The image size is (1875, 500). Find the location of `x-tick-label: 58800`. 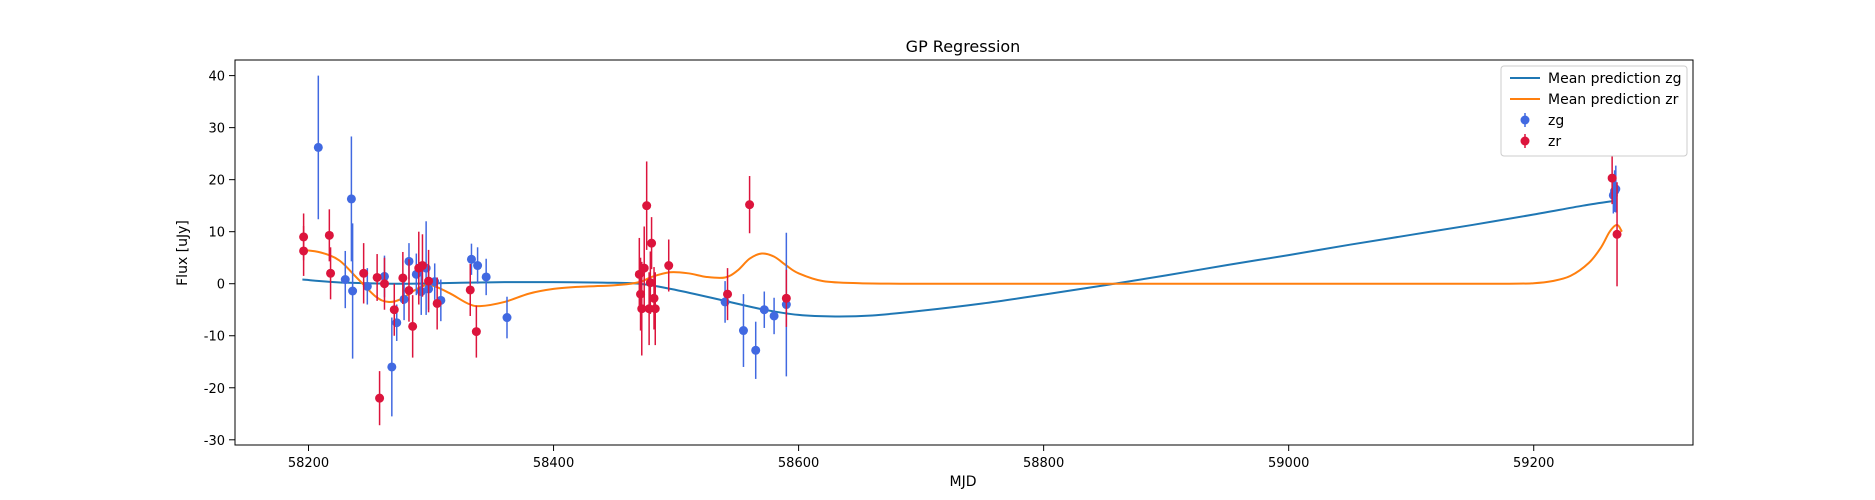

x-tick-label: 58800 is located at coordinates (1043, 463).